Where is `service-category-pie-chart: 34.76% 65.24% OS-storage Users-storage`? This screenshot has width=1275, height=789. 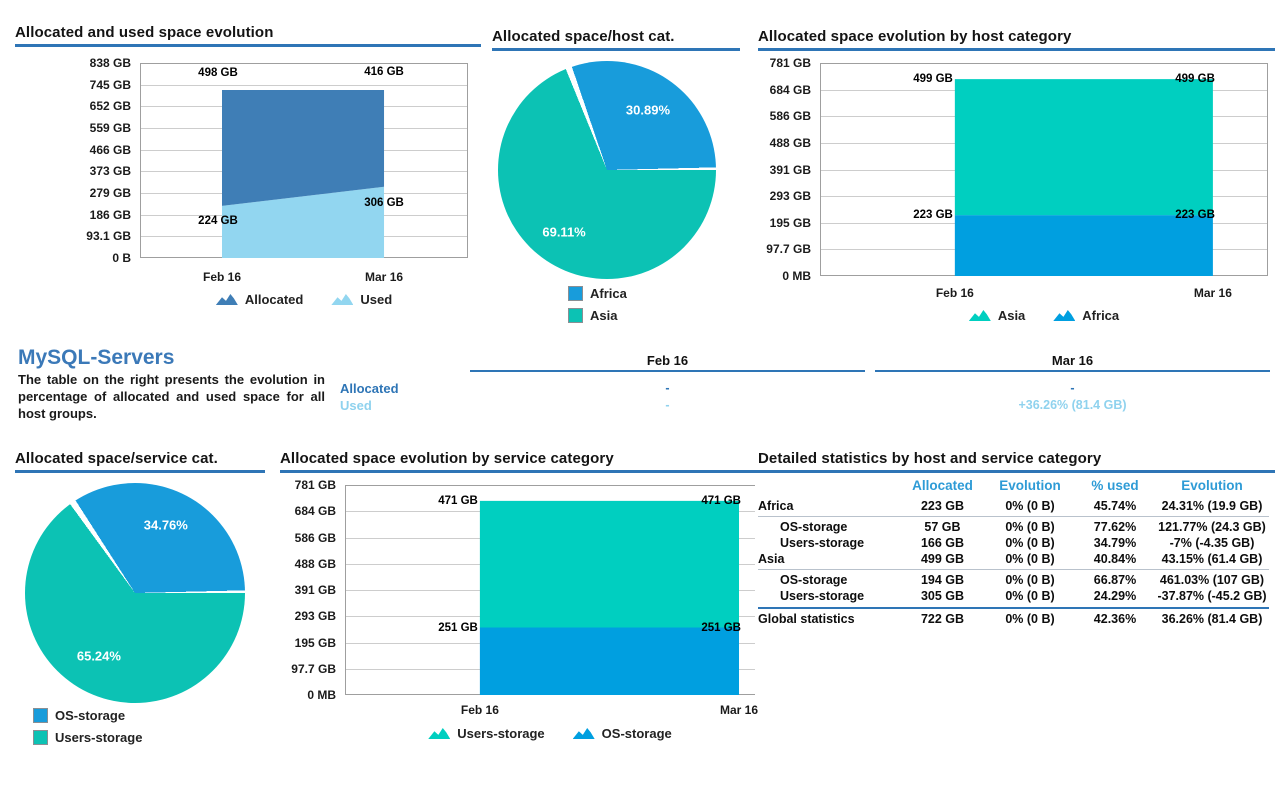
service-category-pie-chart: 34.76% 65.24% OS-storage Users-storage is located at coordinates (140, 605).